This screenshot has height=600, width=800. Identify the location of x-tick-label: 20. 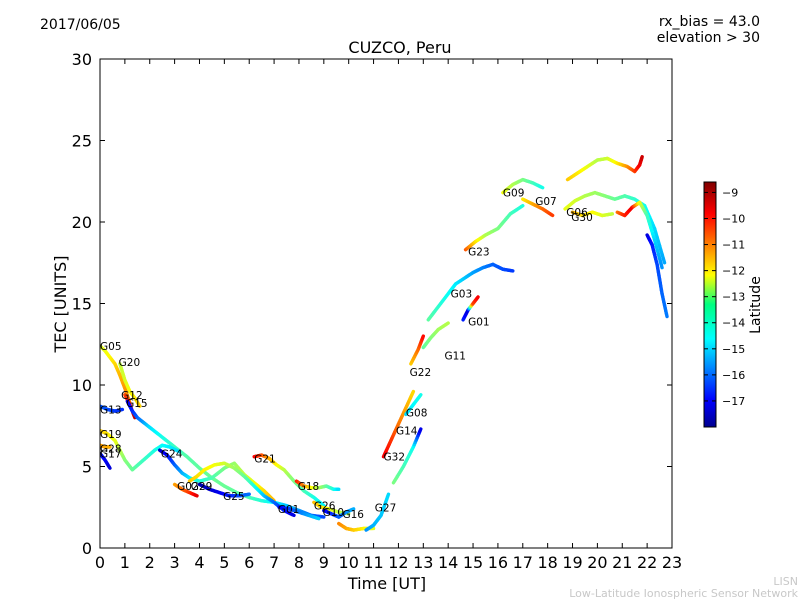
(597, 562).